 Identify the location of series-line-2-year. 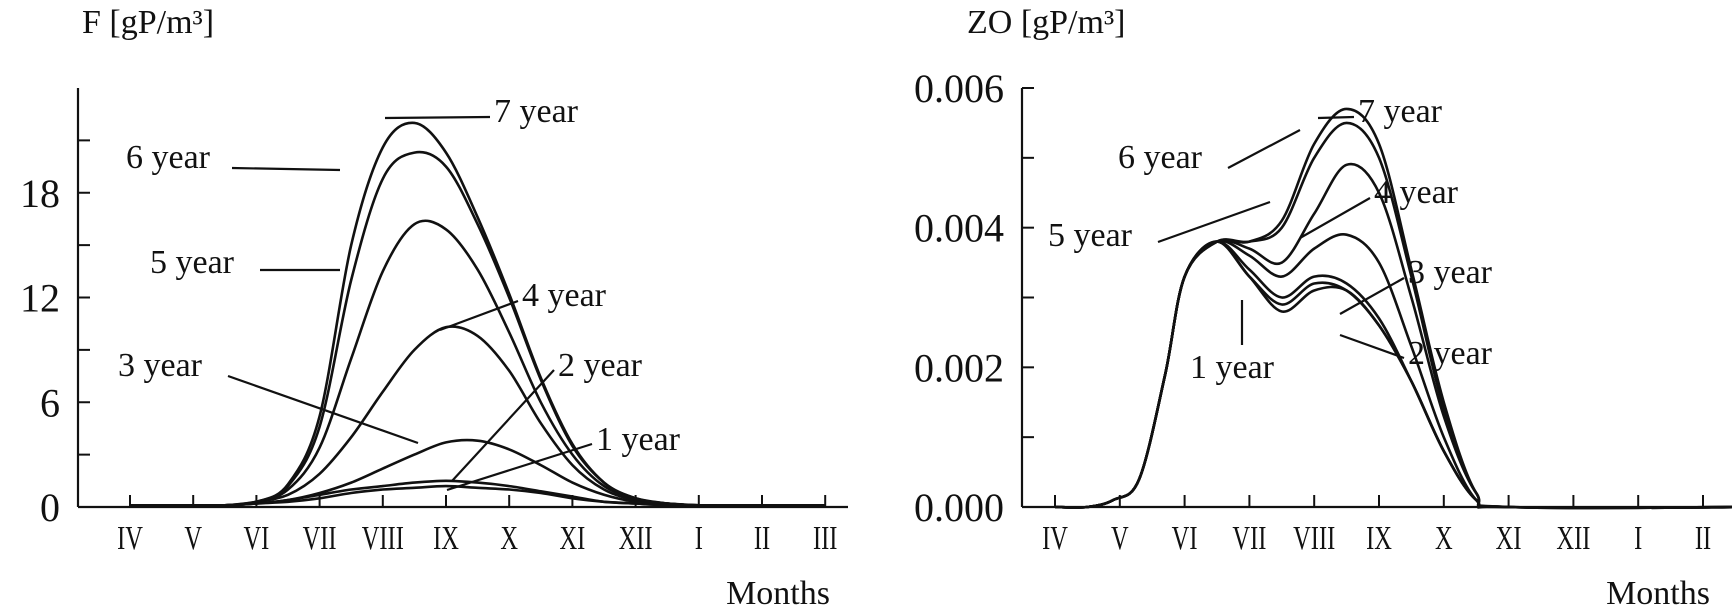
(477, 493).